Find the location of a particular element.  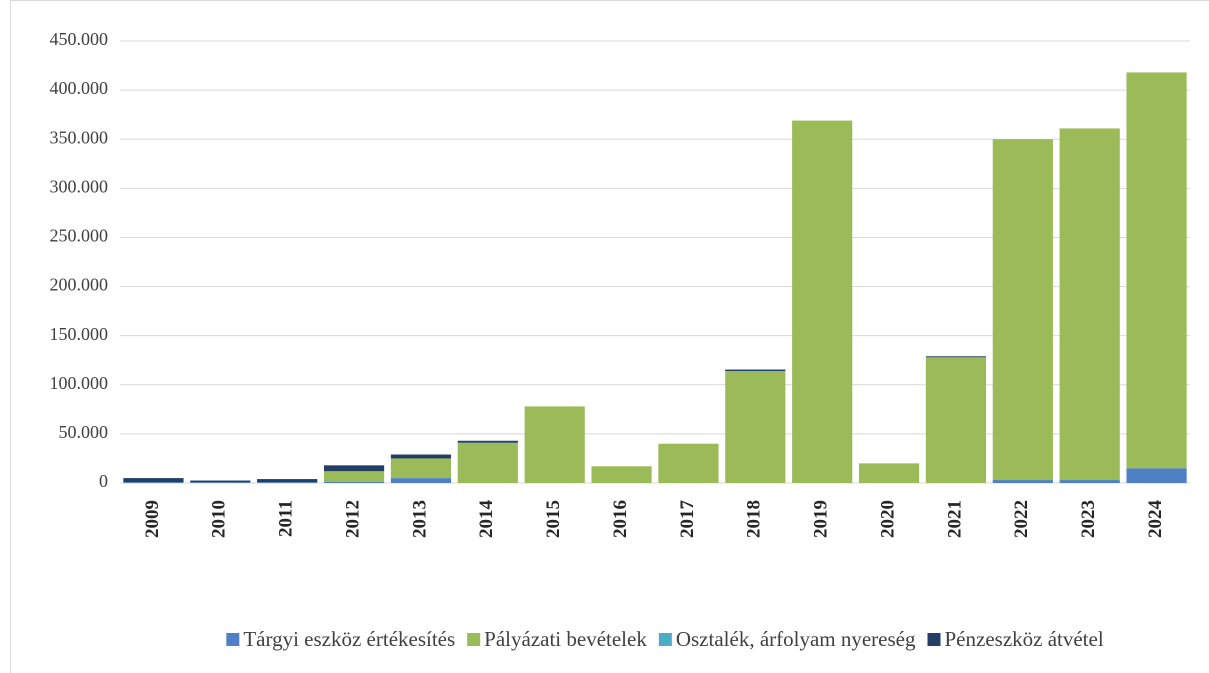

x-tick-label: 2015 is located at coordinates (553, 519).